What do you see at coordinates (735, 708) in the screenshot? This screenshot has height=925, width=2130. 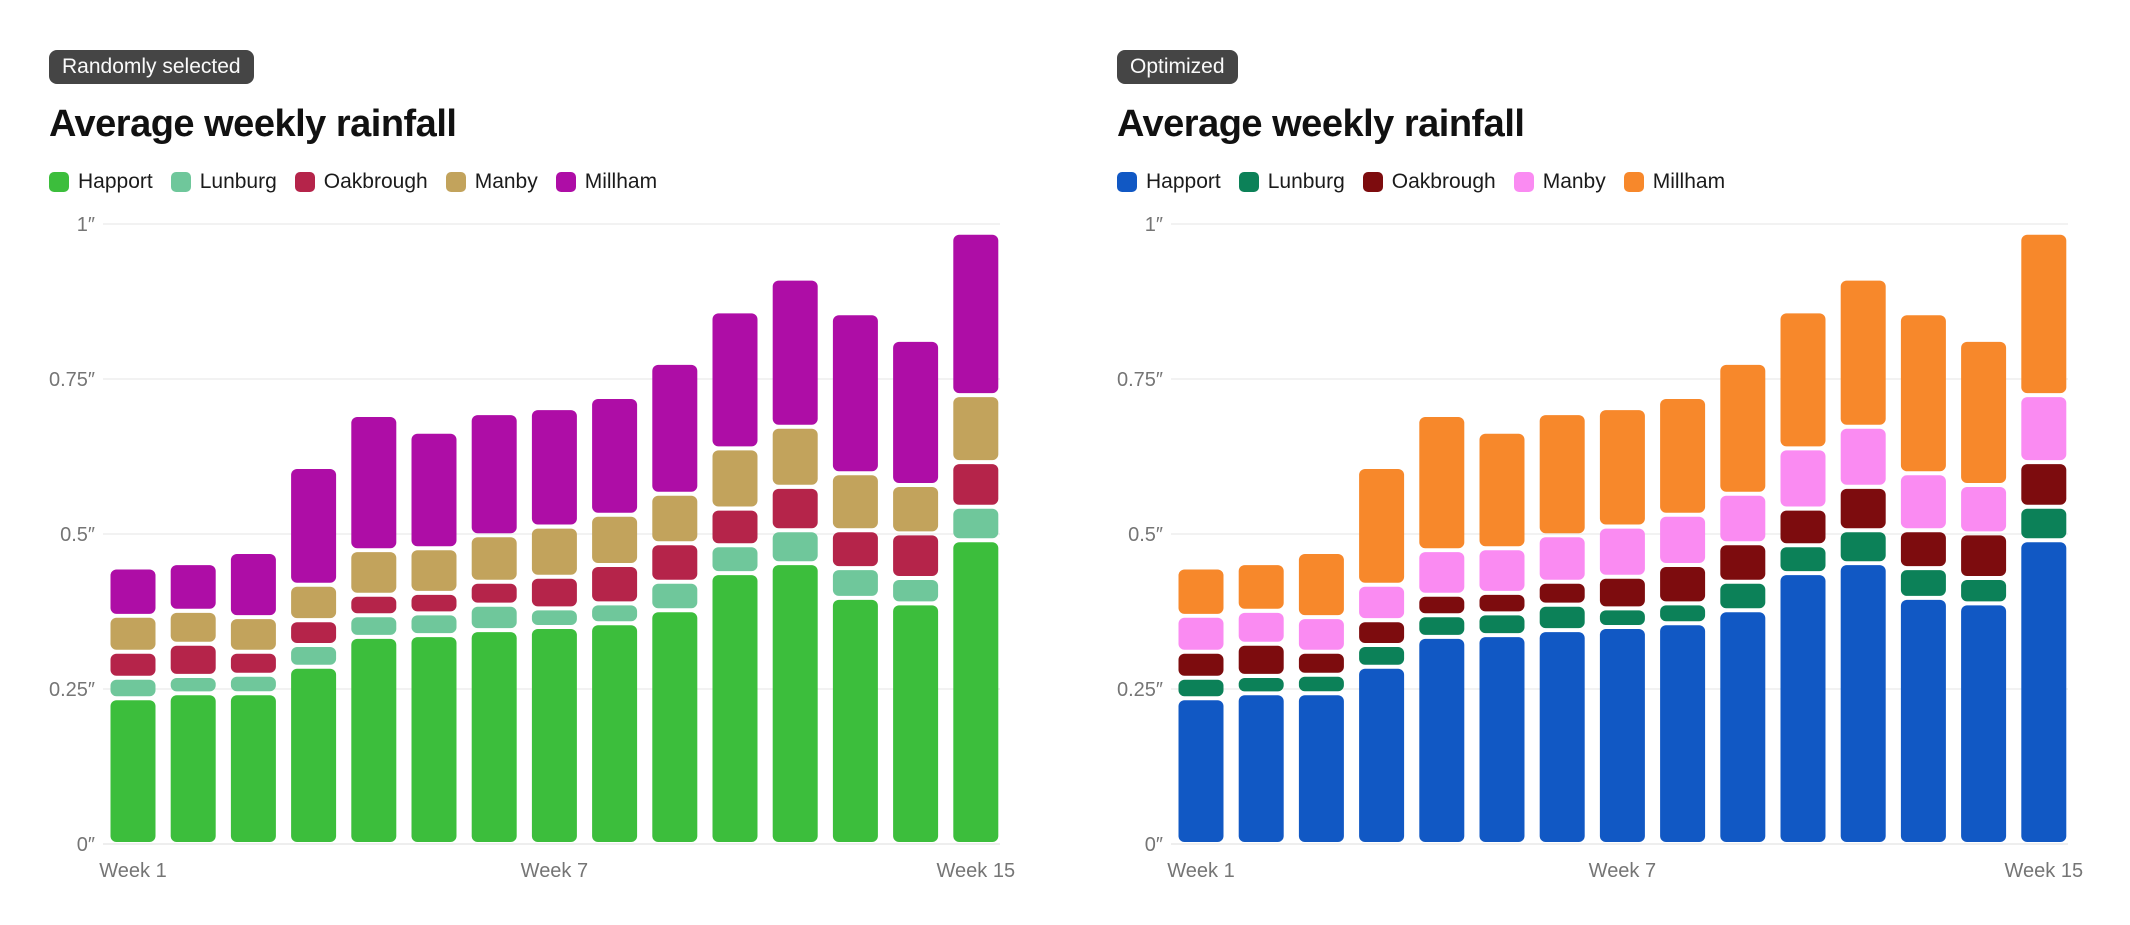 I see `bar-segment-week-11-happort` at bounding box center [735, 708].